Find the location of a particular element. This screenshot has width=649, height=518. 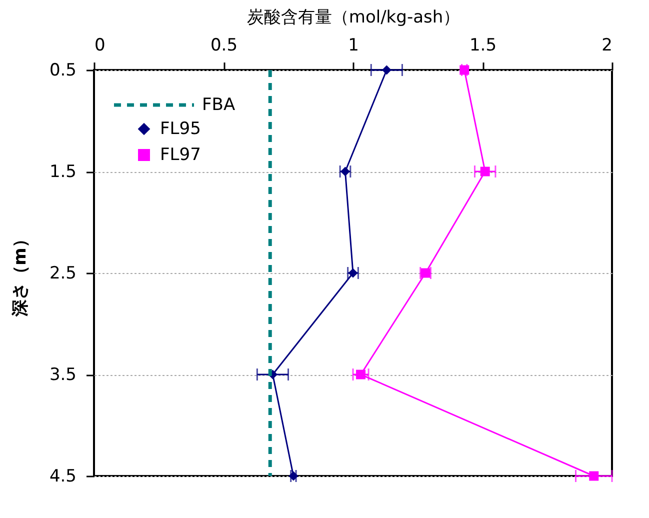

x-tick-label: 0 is located at coordinates (100, 46).